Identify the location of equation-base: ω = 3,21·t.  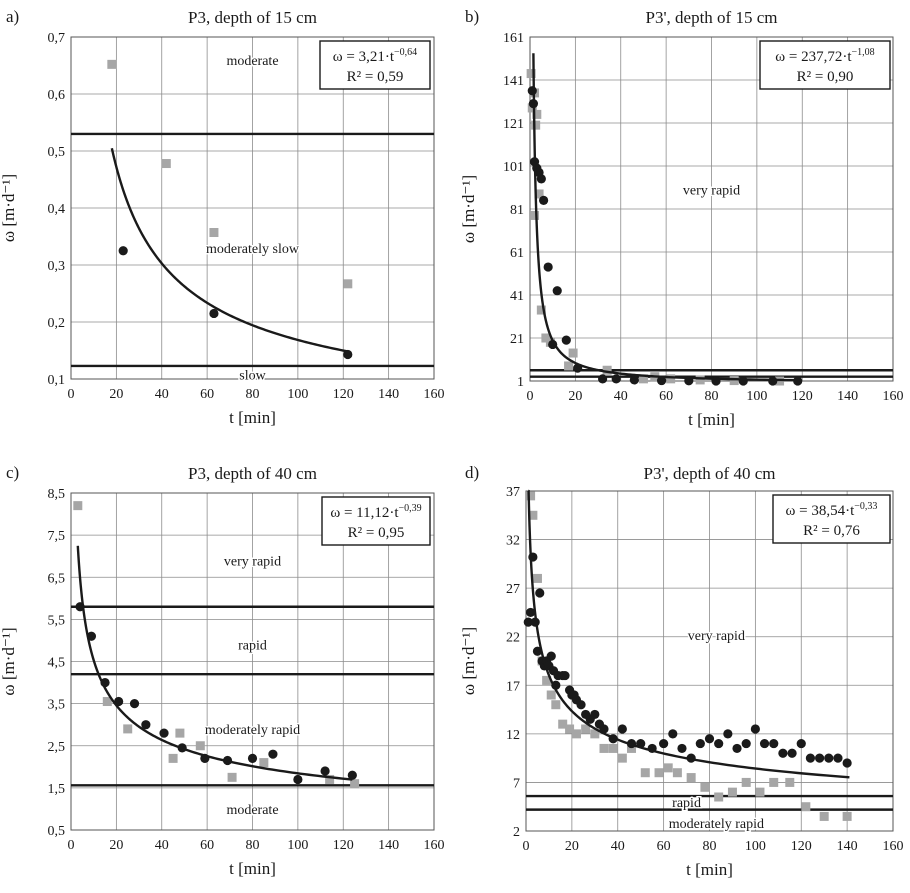
(364, 57).